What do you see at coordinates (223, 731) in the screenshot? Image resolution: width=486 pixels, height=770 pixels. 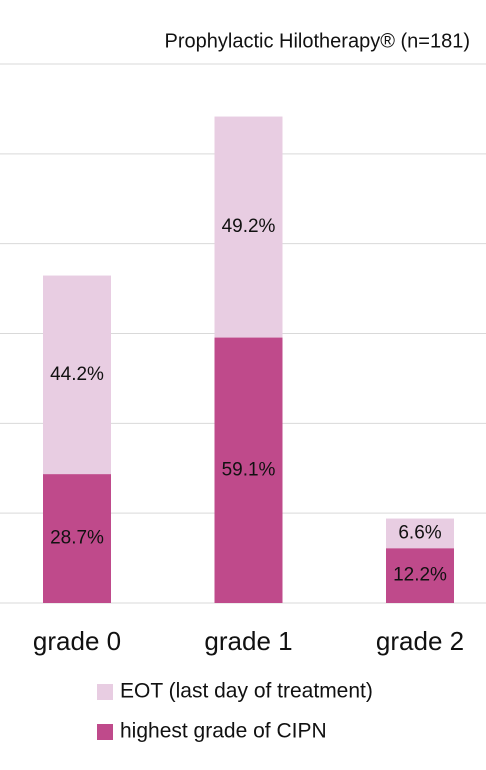 I see `legend-label: highest grade of CIPN` at bounding box center [223, 731].